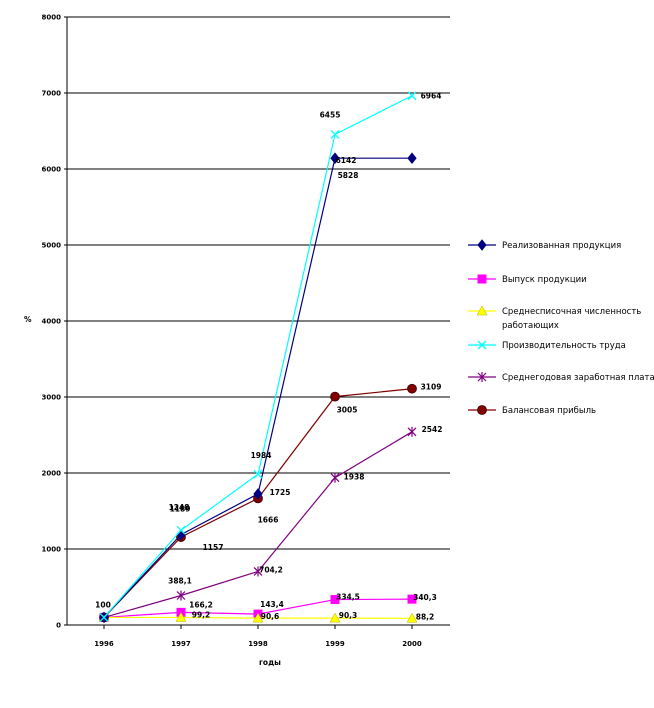 The height and width of the screenshot is (708, 654). I want to click on data-label: 340,3, so click(425, 597).